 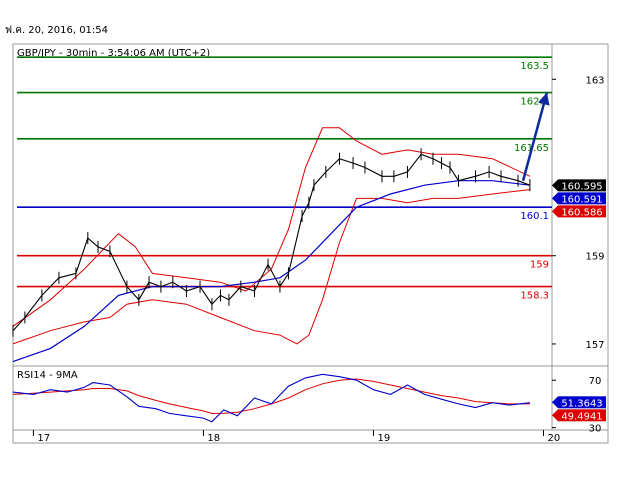 I want to click on forecast-arrow, so click(x=535, y=137).